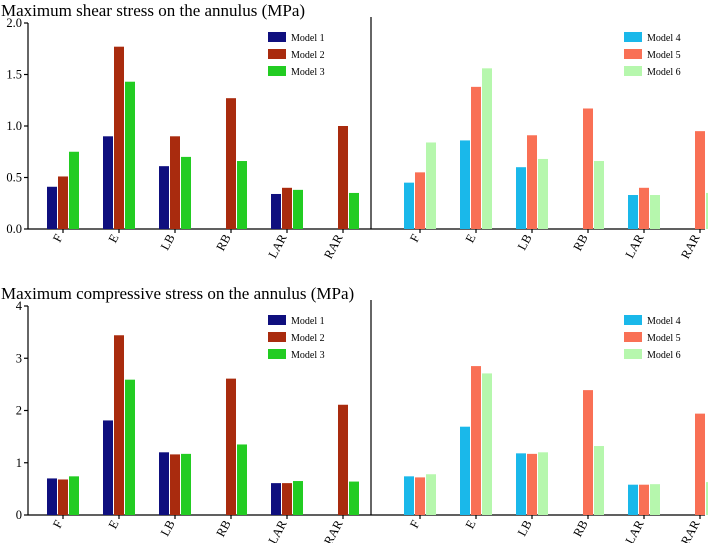 This screenshot has height=543, width=708. Describe the element at coordinates (14, 75) in the screenshot. I see `y-tick-label: 1.5` at that location.